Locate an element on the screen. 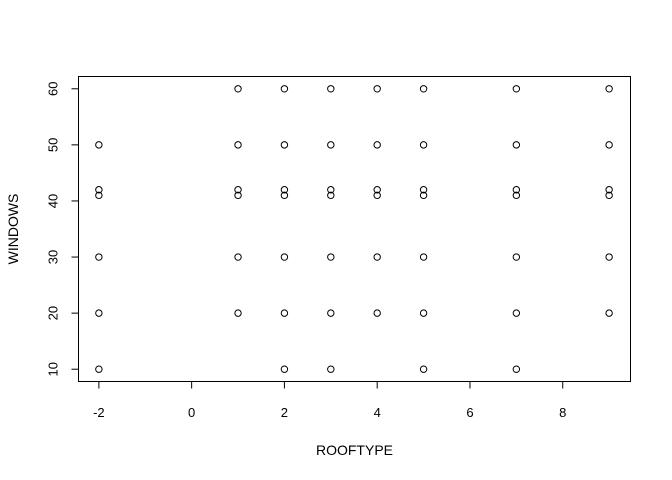  x-tick-label: 8 is located at coordinates (562, 412).